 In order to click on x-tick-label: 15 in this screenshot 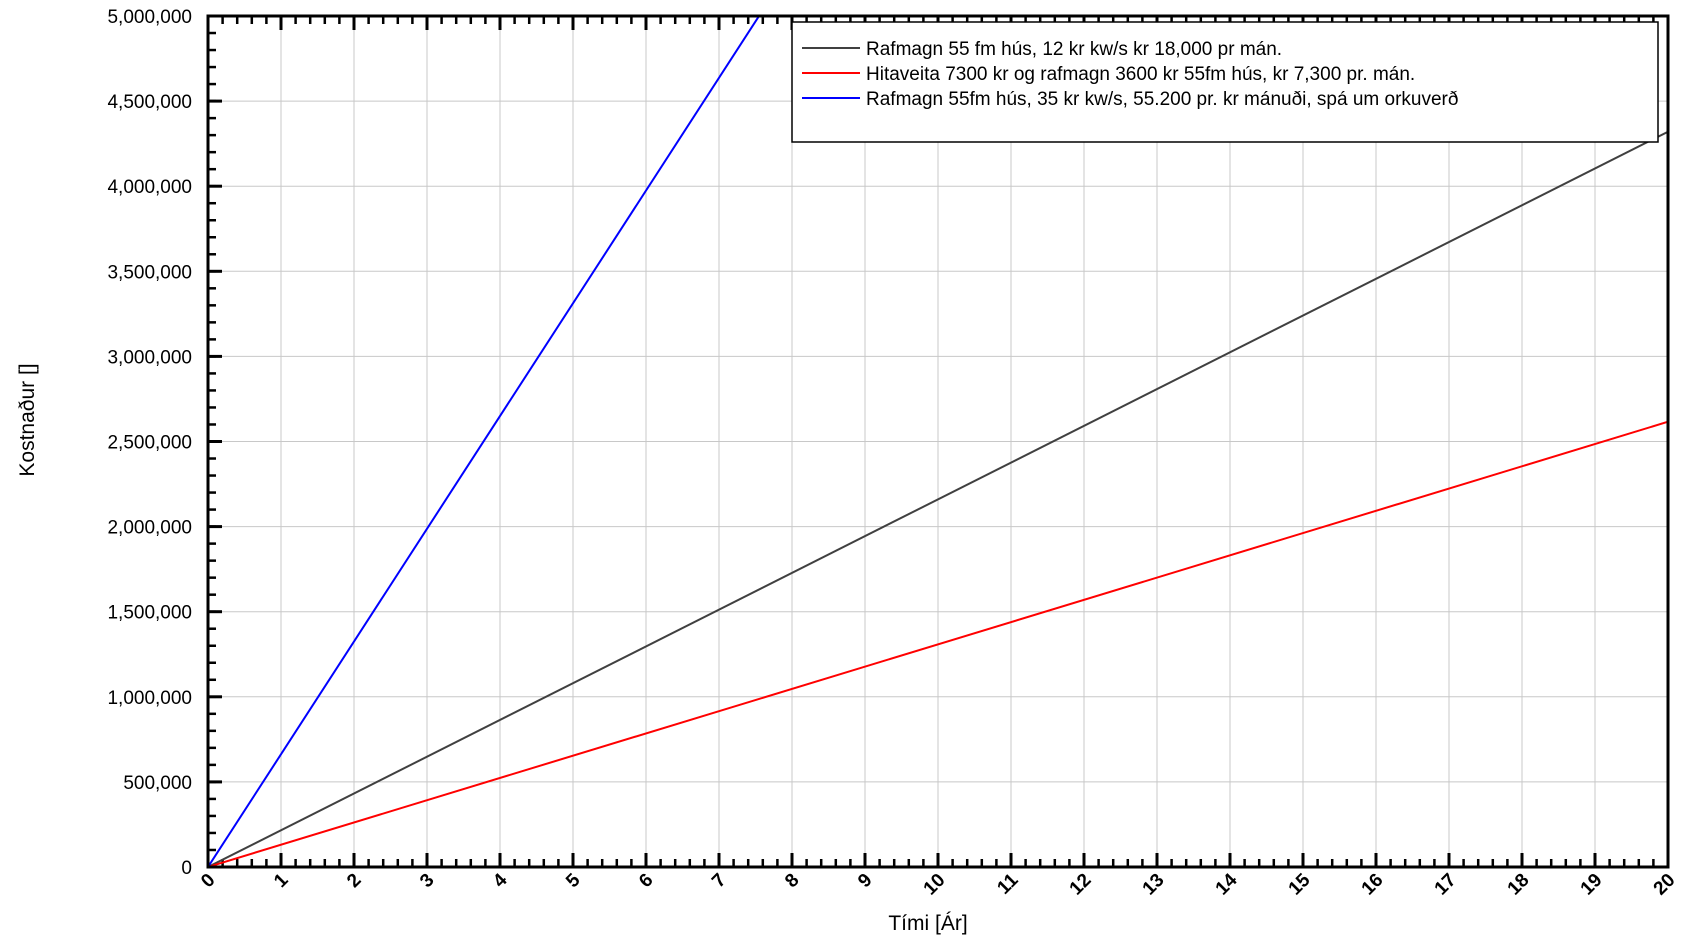, I will do `click(1300, 884)`.